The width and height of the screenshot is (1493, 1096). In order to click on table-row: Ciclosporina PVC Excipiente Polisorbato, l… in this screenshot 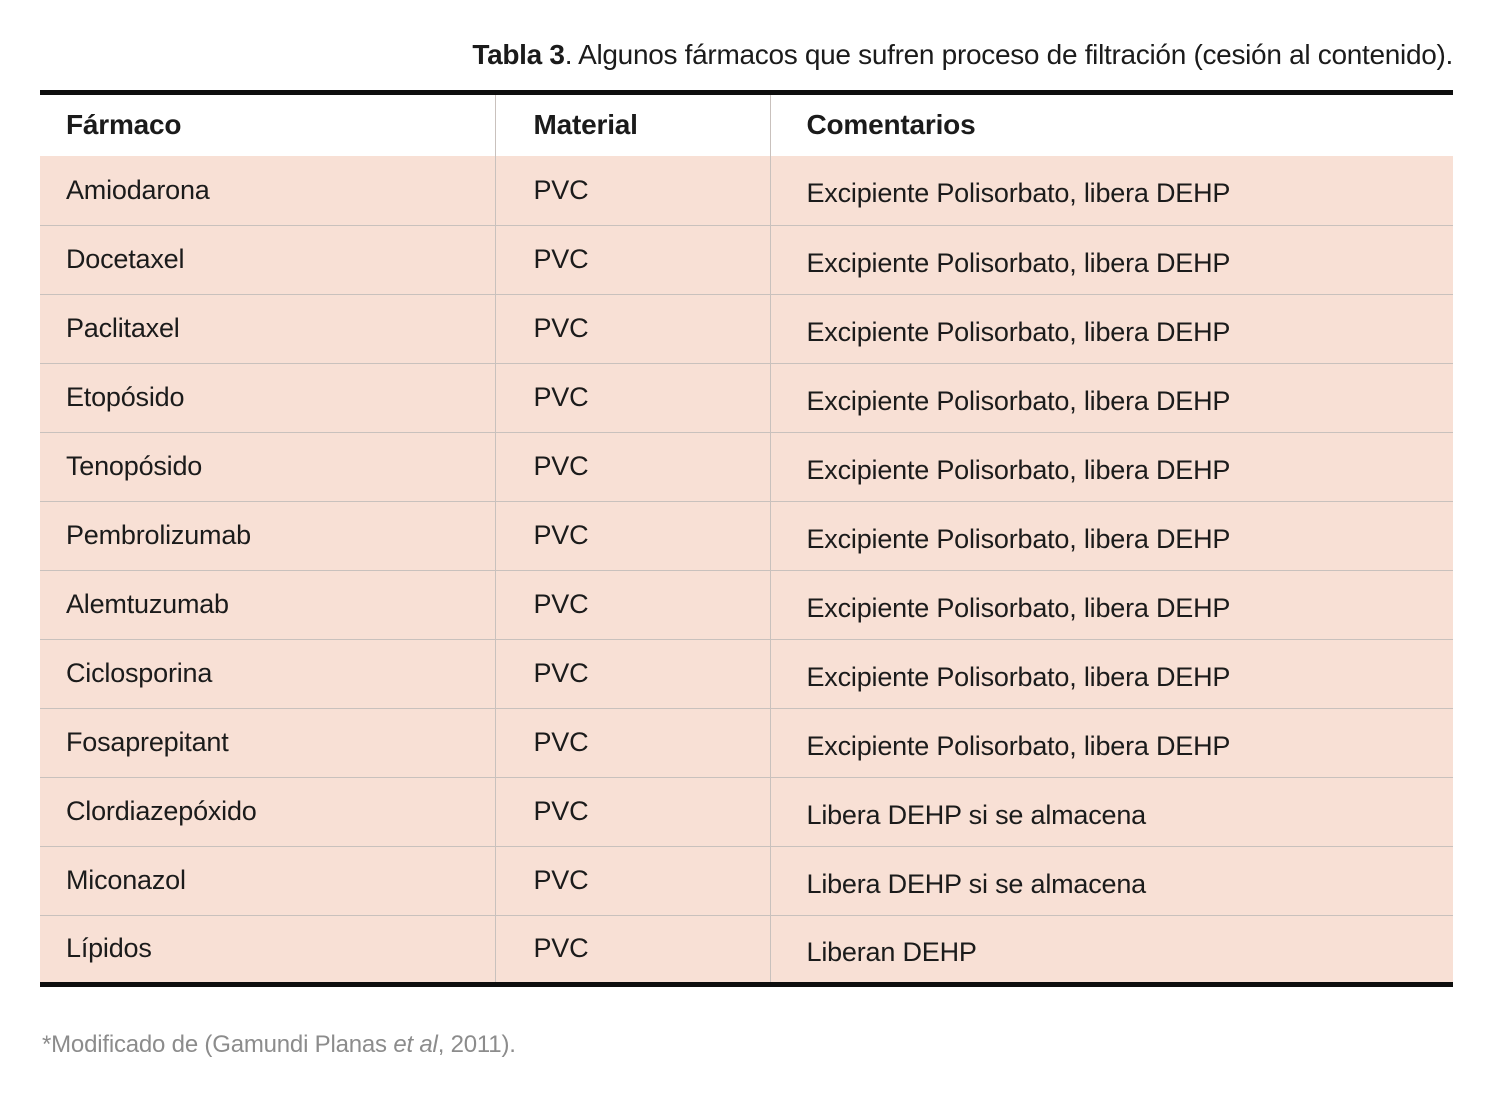, I will do `click(746, 673)`.